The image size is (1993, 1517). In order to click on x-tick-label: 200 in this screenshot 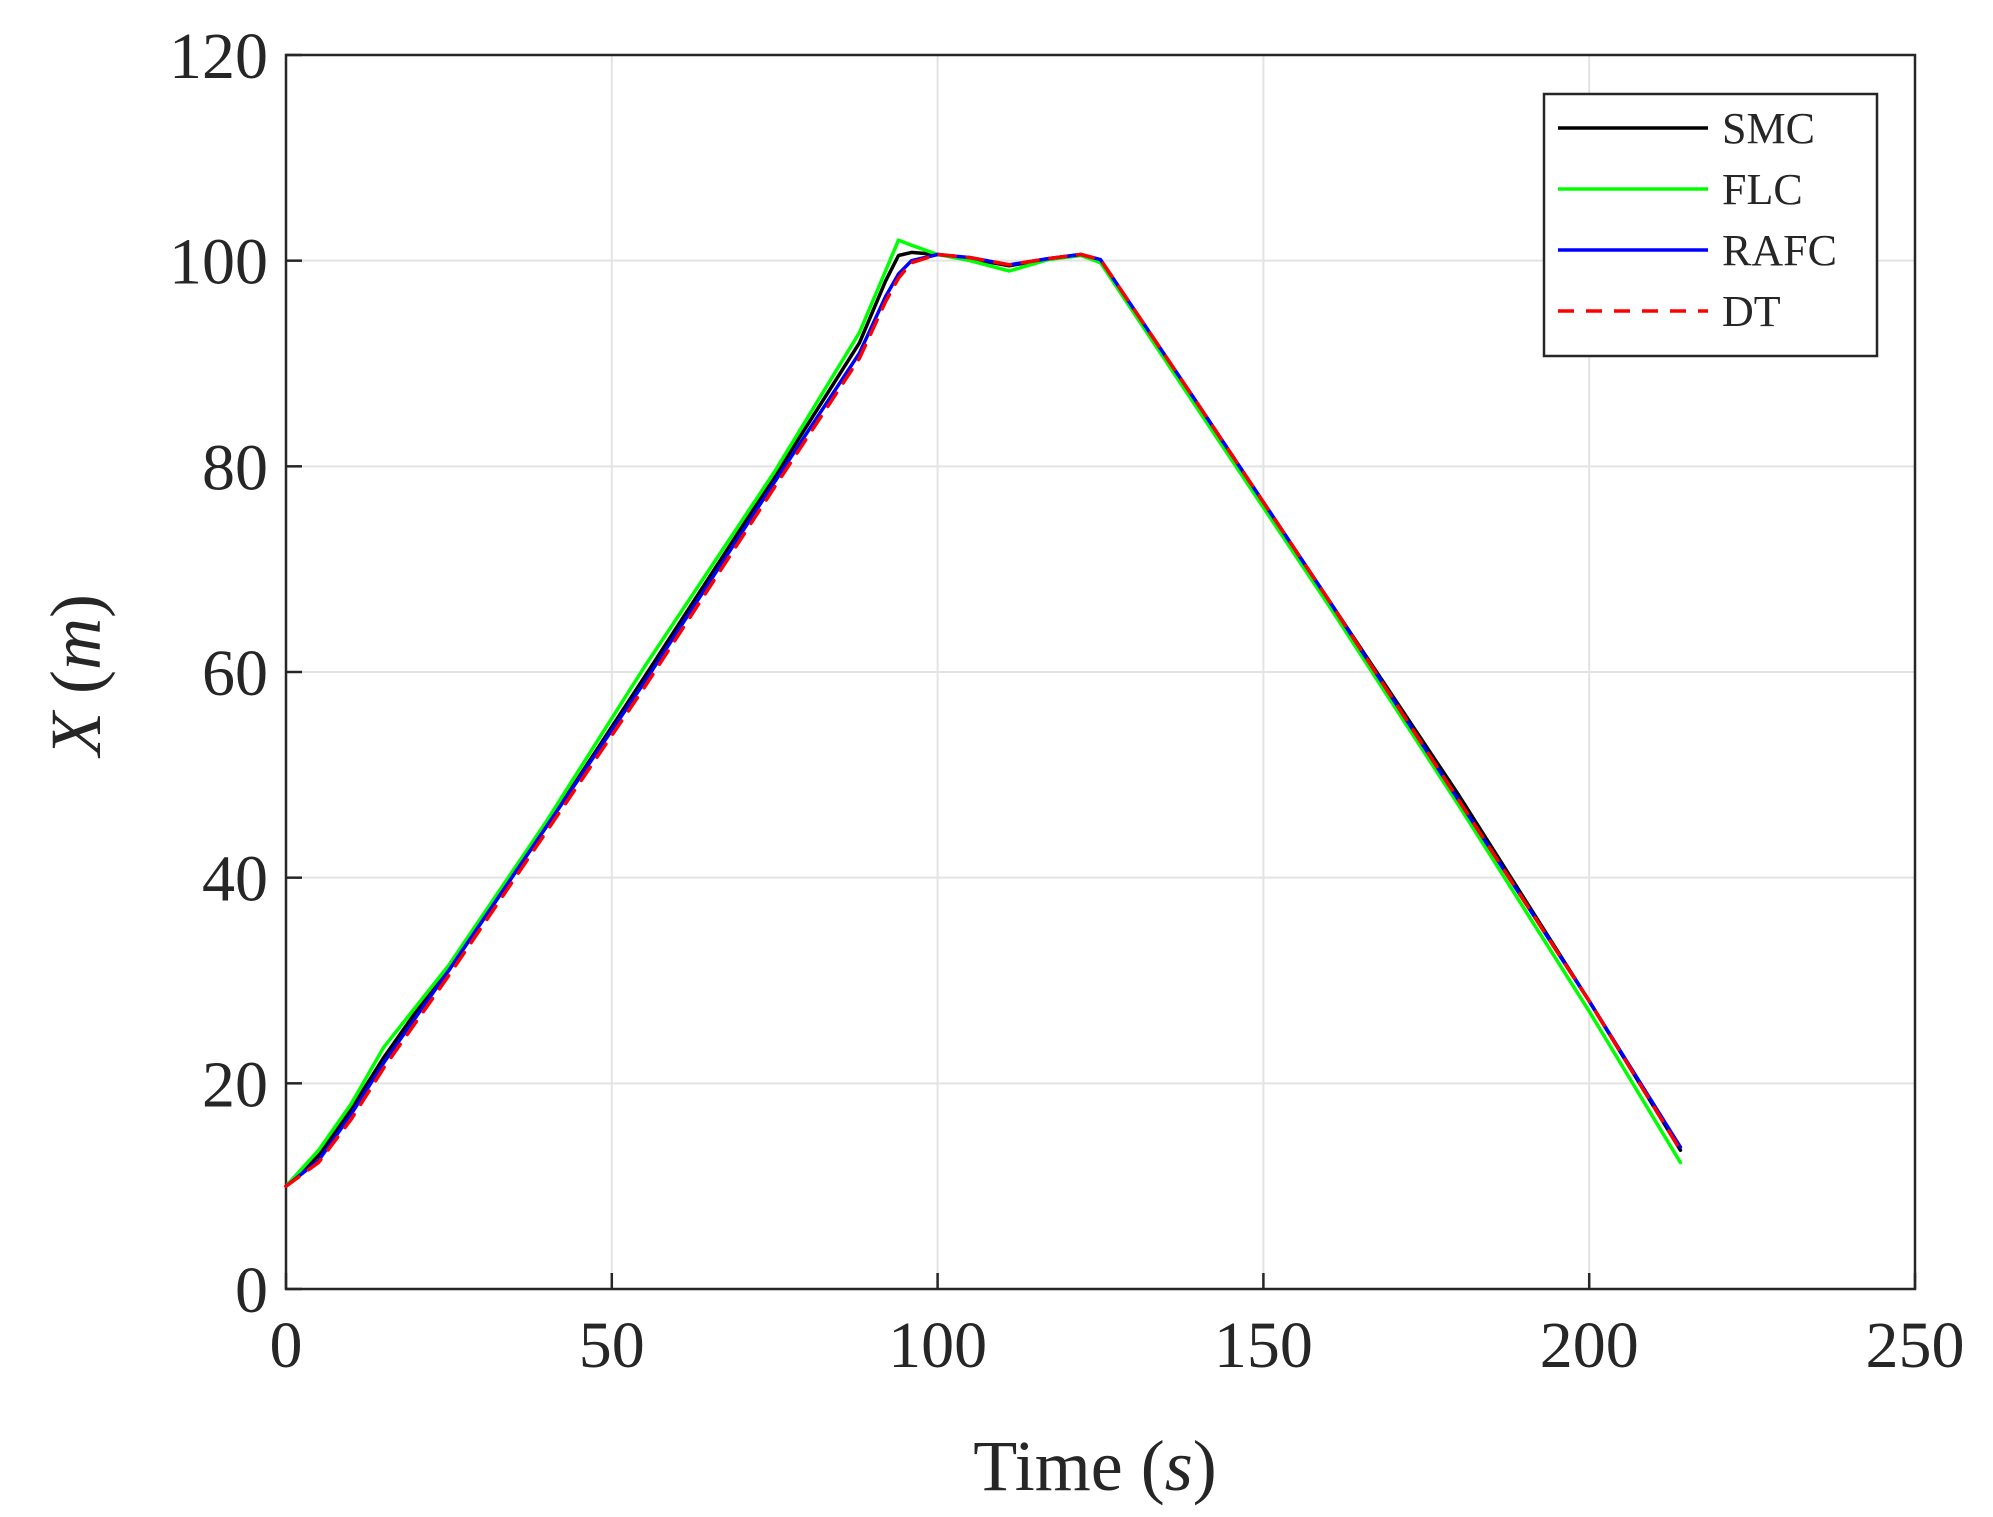, I will do `click(1589, 1345)`.